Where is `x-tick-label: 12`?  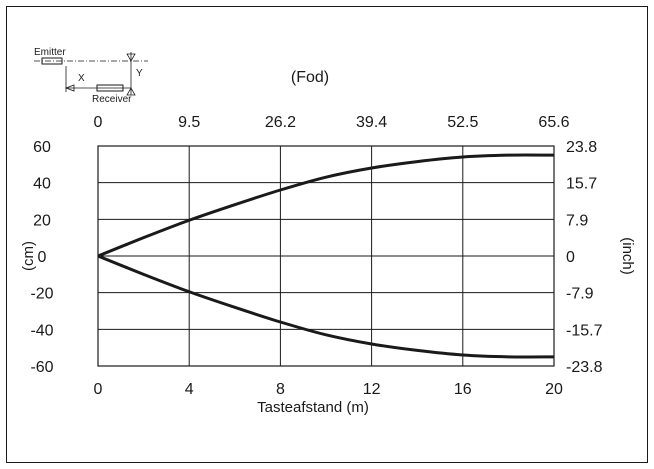 x-tick-label: 12 is located at coordinates (372, 389).